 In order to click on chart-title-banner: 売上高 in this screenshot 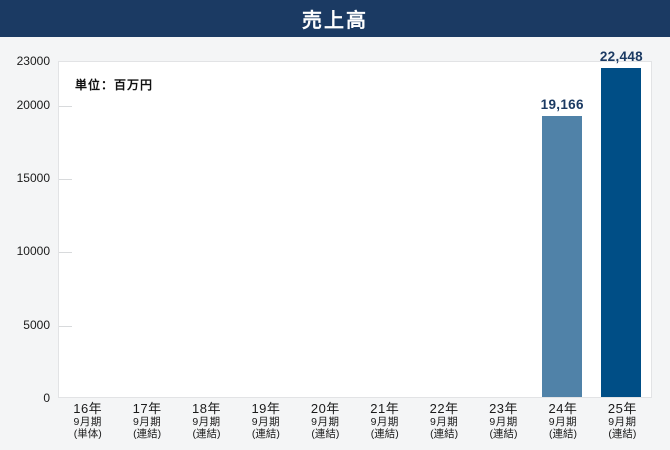, I will do `click(335, 18)`.